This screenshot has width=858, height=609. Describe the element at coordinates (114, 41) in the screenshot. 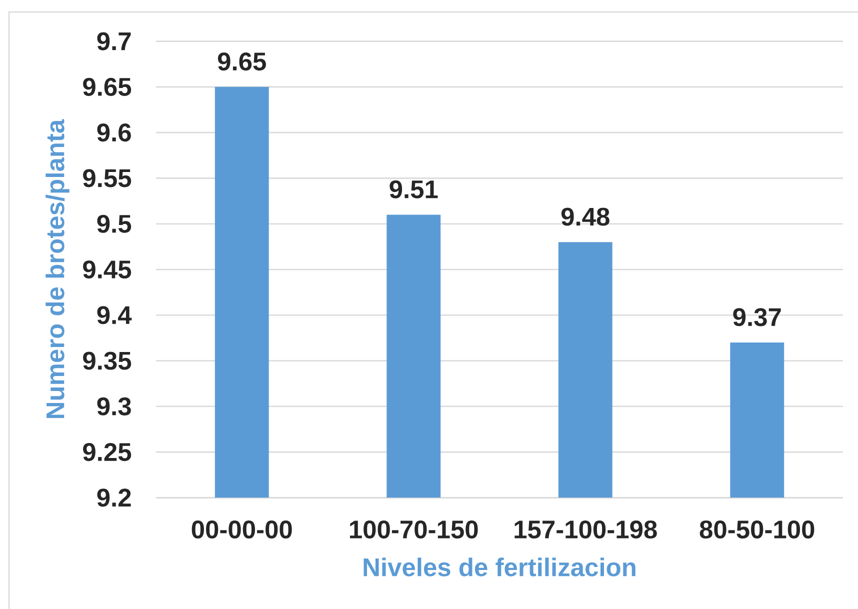

I see `y-tick-label: 9.7` at that location.